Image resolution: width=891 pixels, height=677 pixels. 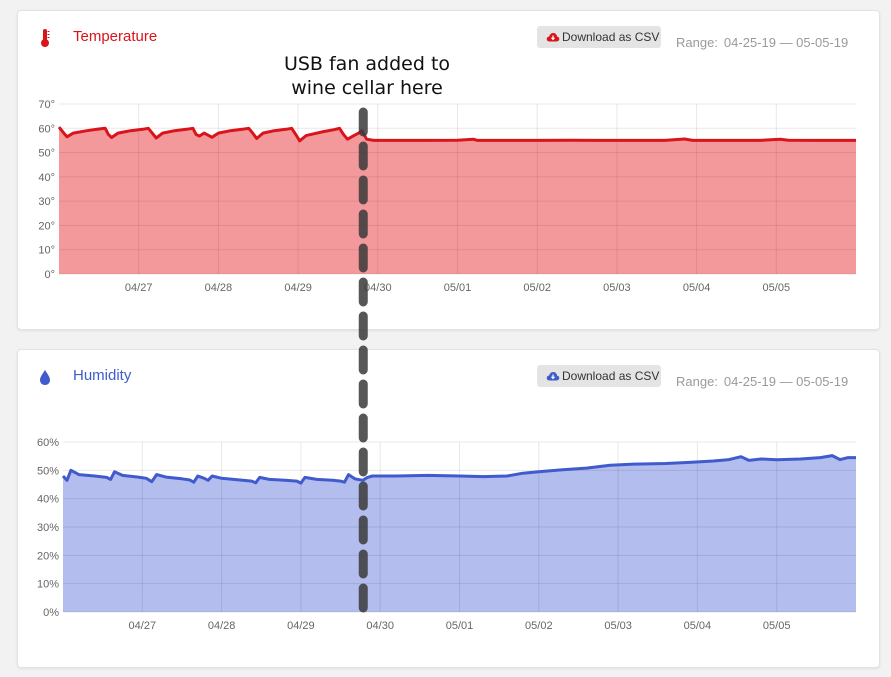 I want to click on temperature-xtick-label: 04/30, so click(x=378, y=288).